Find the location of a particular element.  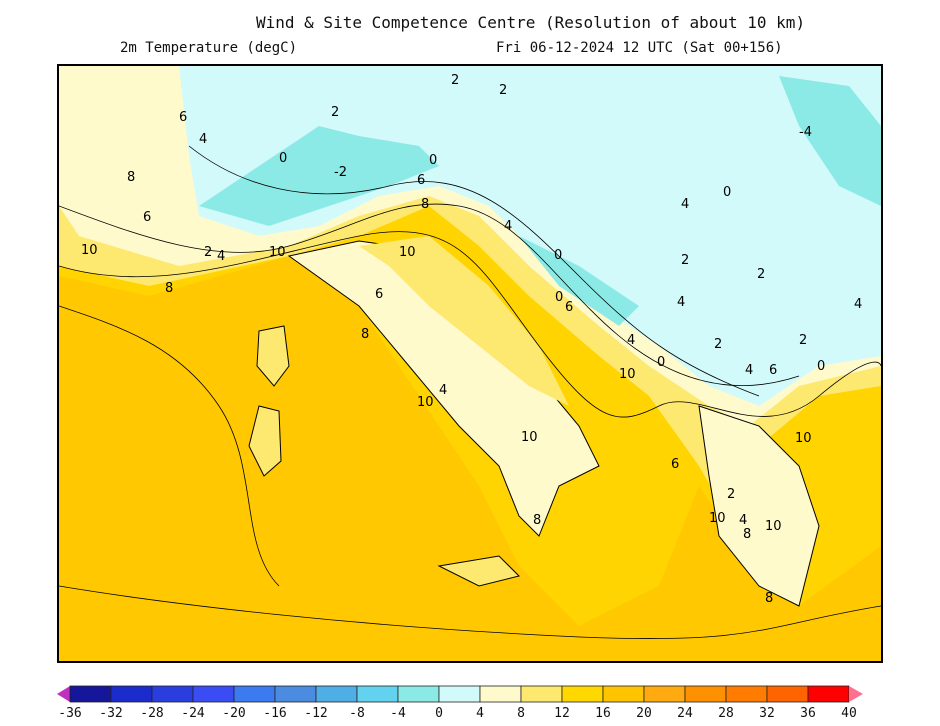

valid-time-label: Fri 06-12-2024 12 UTC (Sat 00+156) is located at coordinates (639, 48).